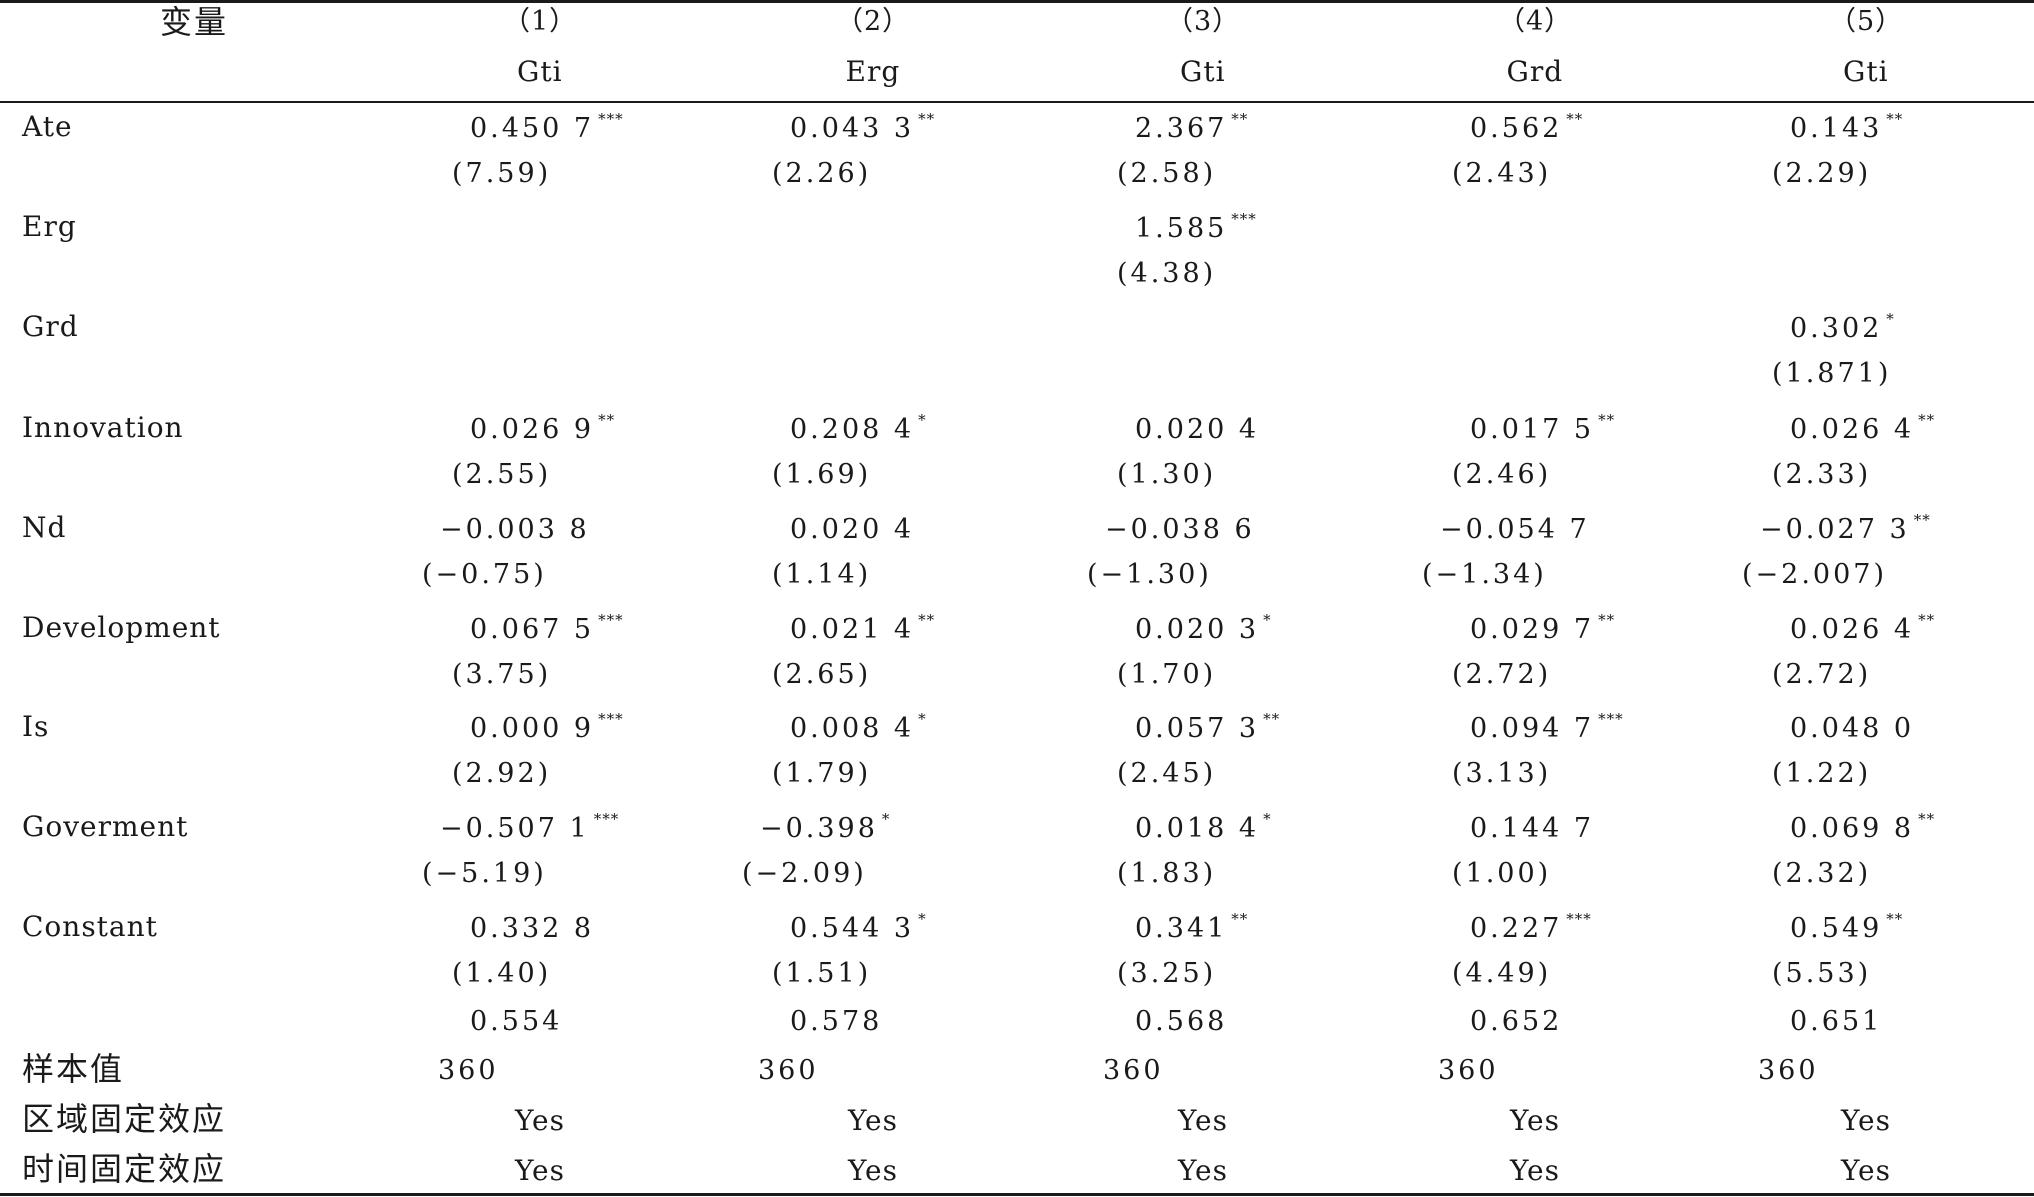  What do you see at coordinates (1167, 773) in the screenshot?
I see `t-statistic: (2.45)` at bounding box center [1167, 773].